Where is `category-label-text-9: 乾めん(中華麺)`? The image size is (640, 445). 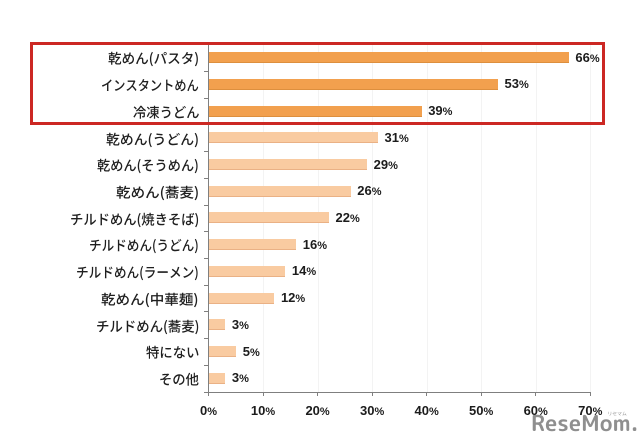 category-label-text-9: 乾めん(中華麺) is located at coordinates (147, 300).